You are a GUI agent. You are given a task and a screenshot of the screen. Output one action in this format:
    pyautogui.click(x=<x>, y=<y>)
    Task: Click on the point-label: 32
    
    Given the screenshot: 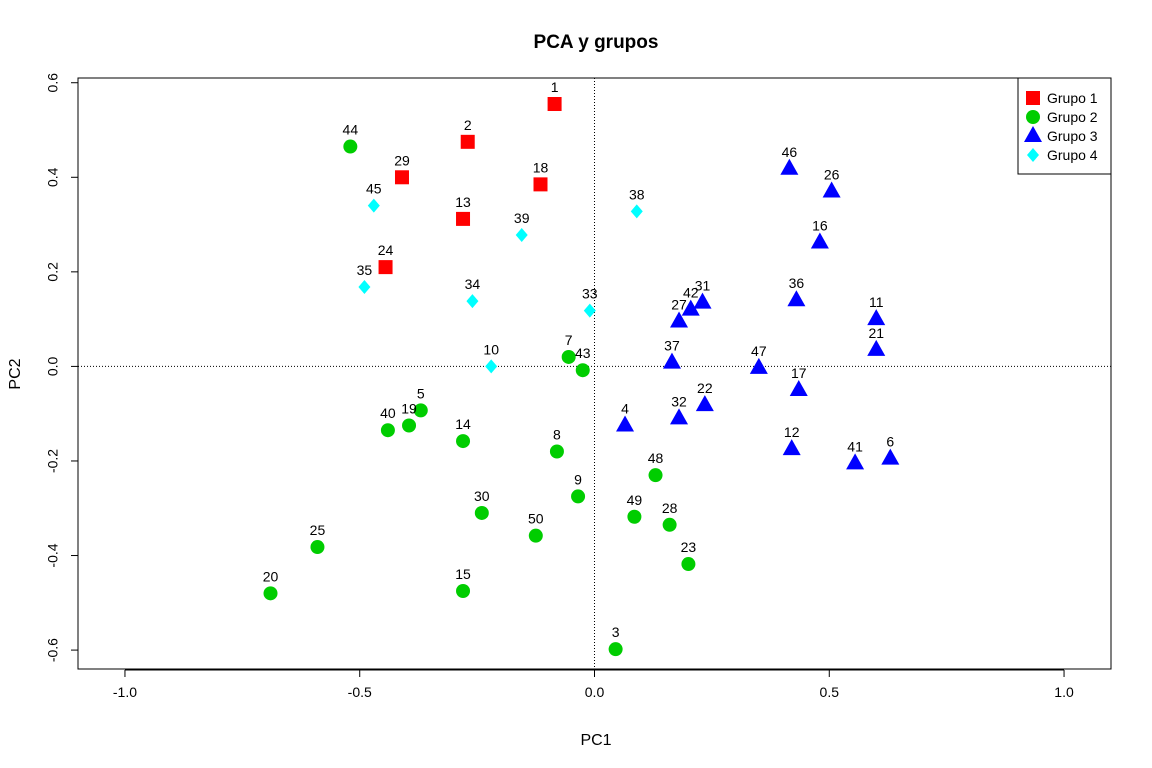 What is the action you would take?
    pyautogui.click(x=679, y=401)
    